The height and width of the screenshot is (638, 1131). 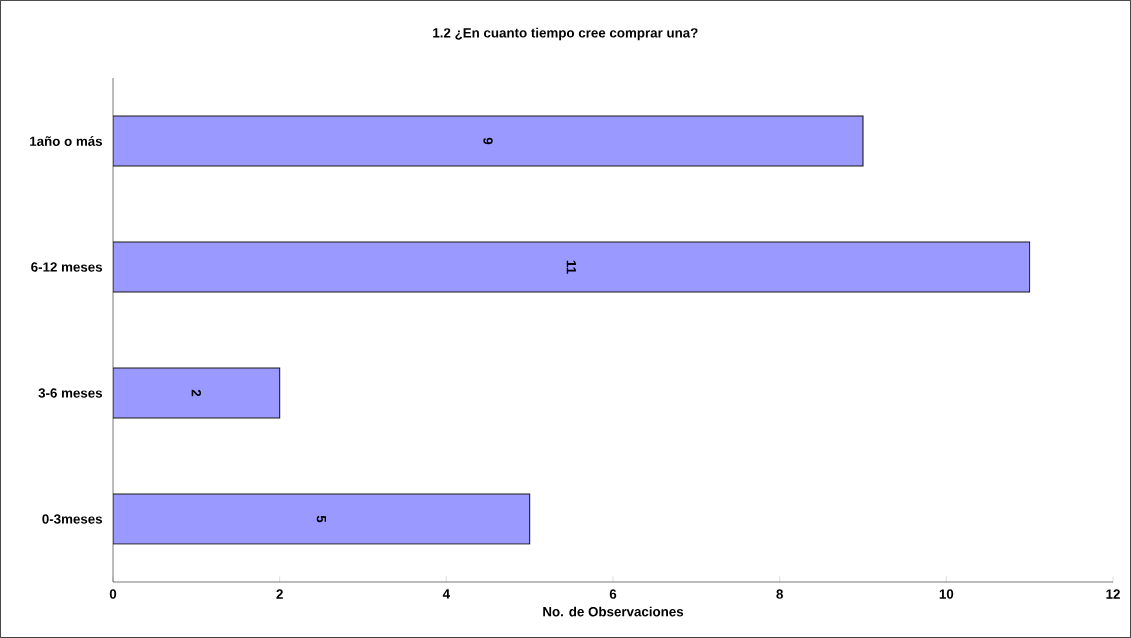 I want to click on x-tick-label: 6, so click(x=613, y=594).